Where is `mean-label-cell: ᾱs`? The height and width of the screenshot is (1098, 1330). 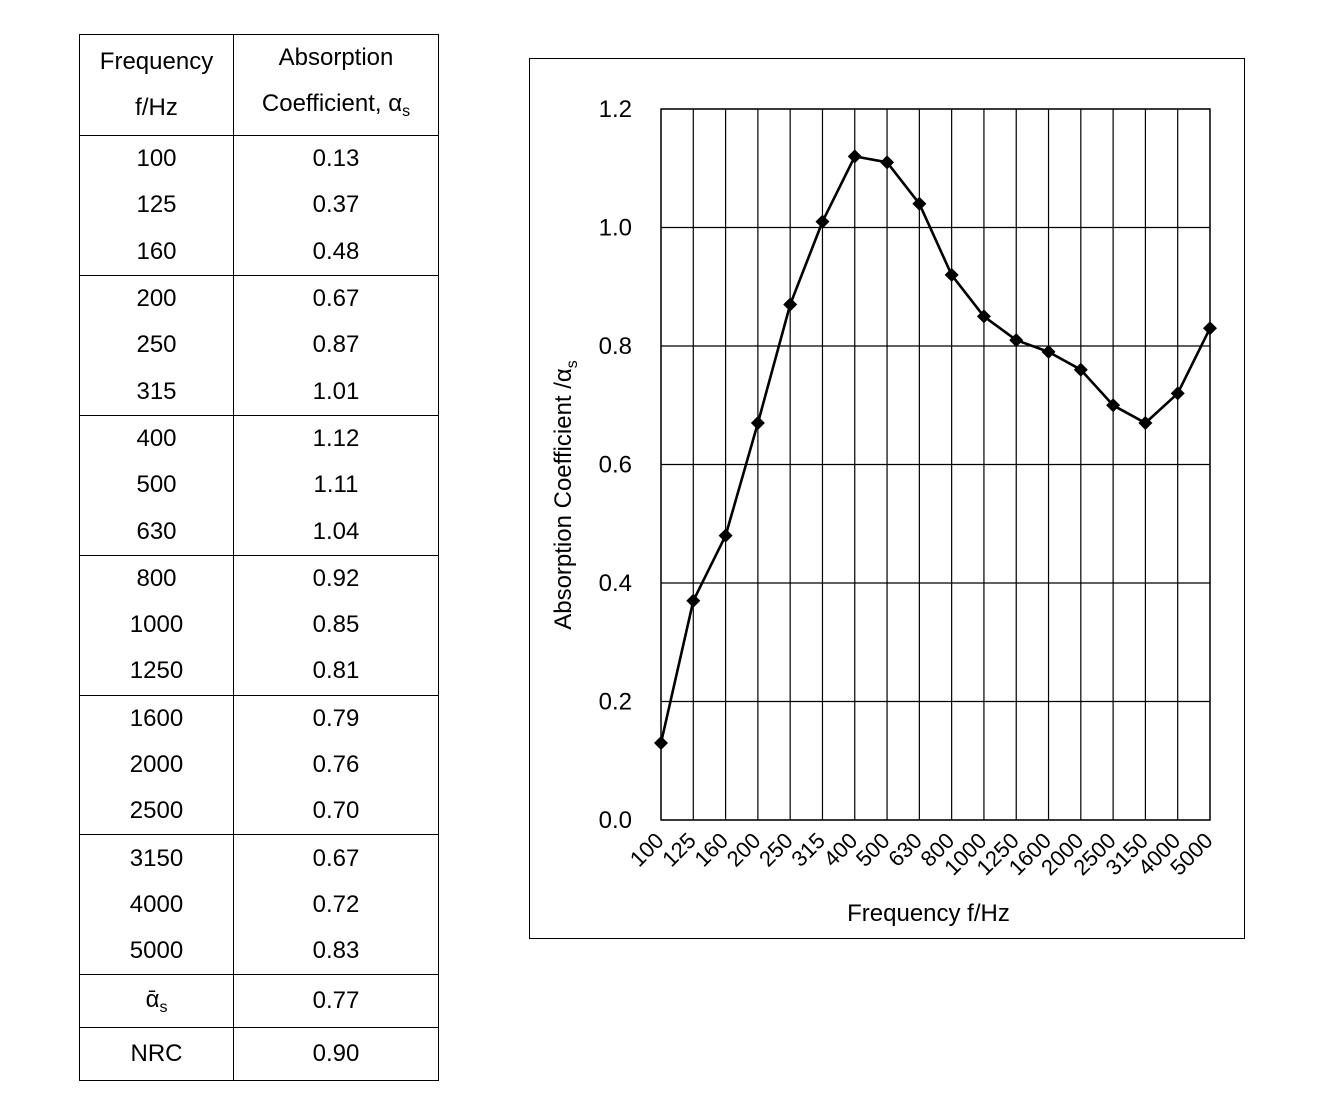 mean-label-cell: ᾱs is located at coordinates (156, 1001).